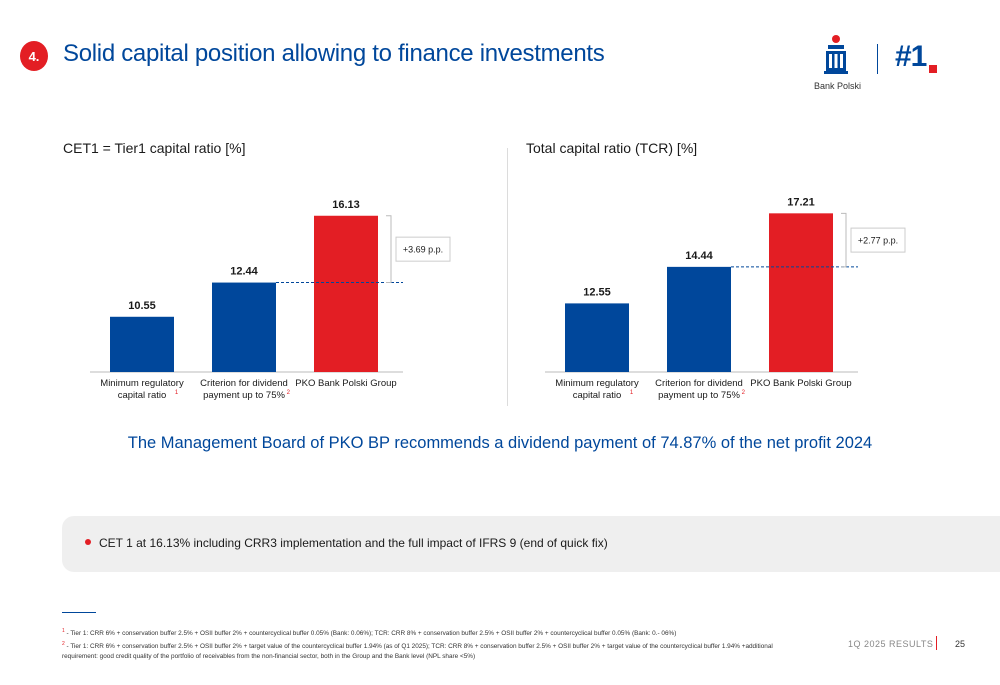  I want to click on footnote-rule, so click(79, 612).